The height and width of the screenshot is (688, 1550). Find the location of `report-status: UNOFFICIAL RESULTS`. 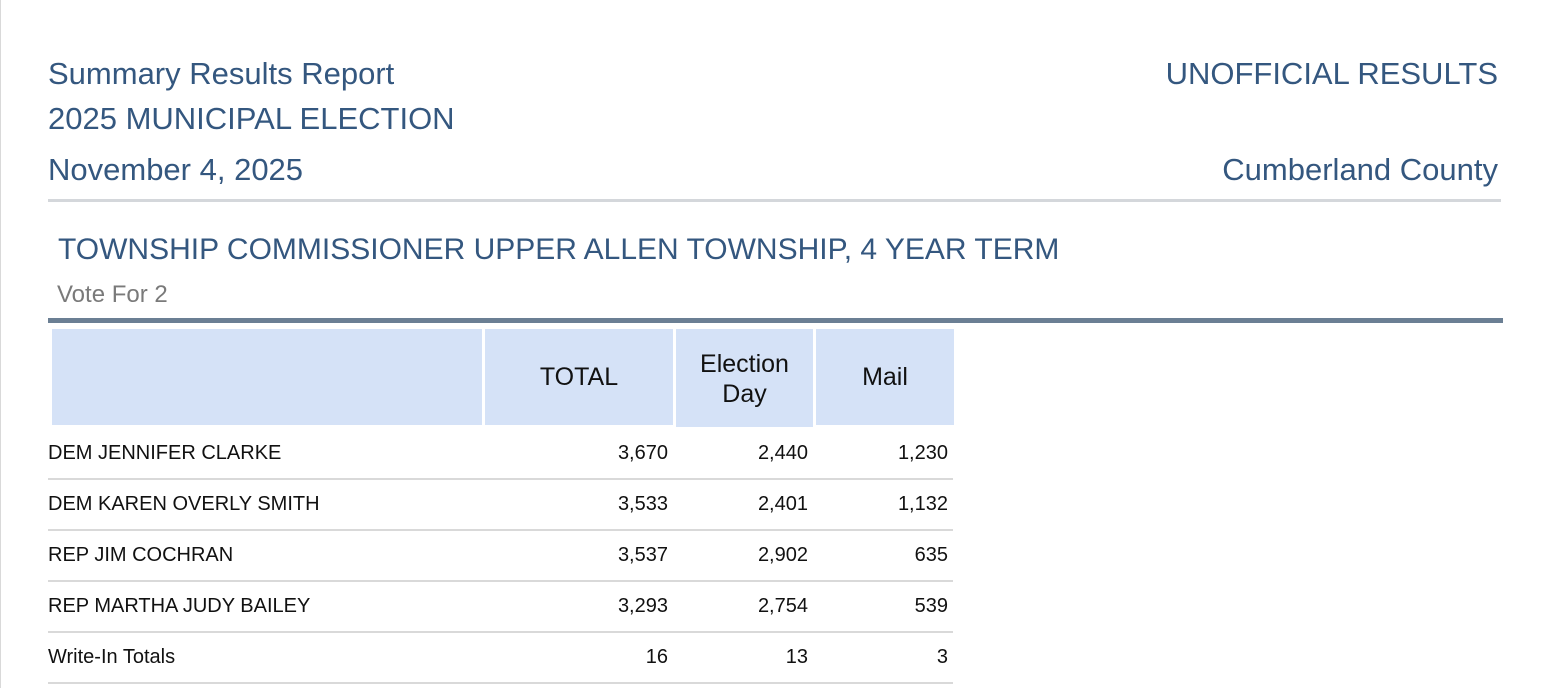

report-status: UNOFFICIAL RESULTS is located at coordinates (1331, 73).